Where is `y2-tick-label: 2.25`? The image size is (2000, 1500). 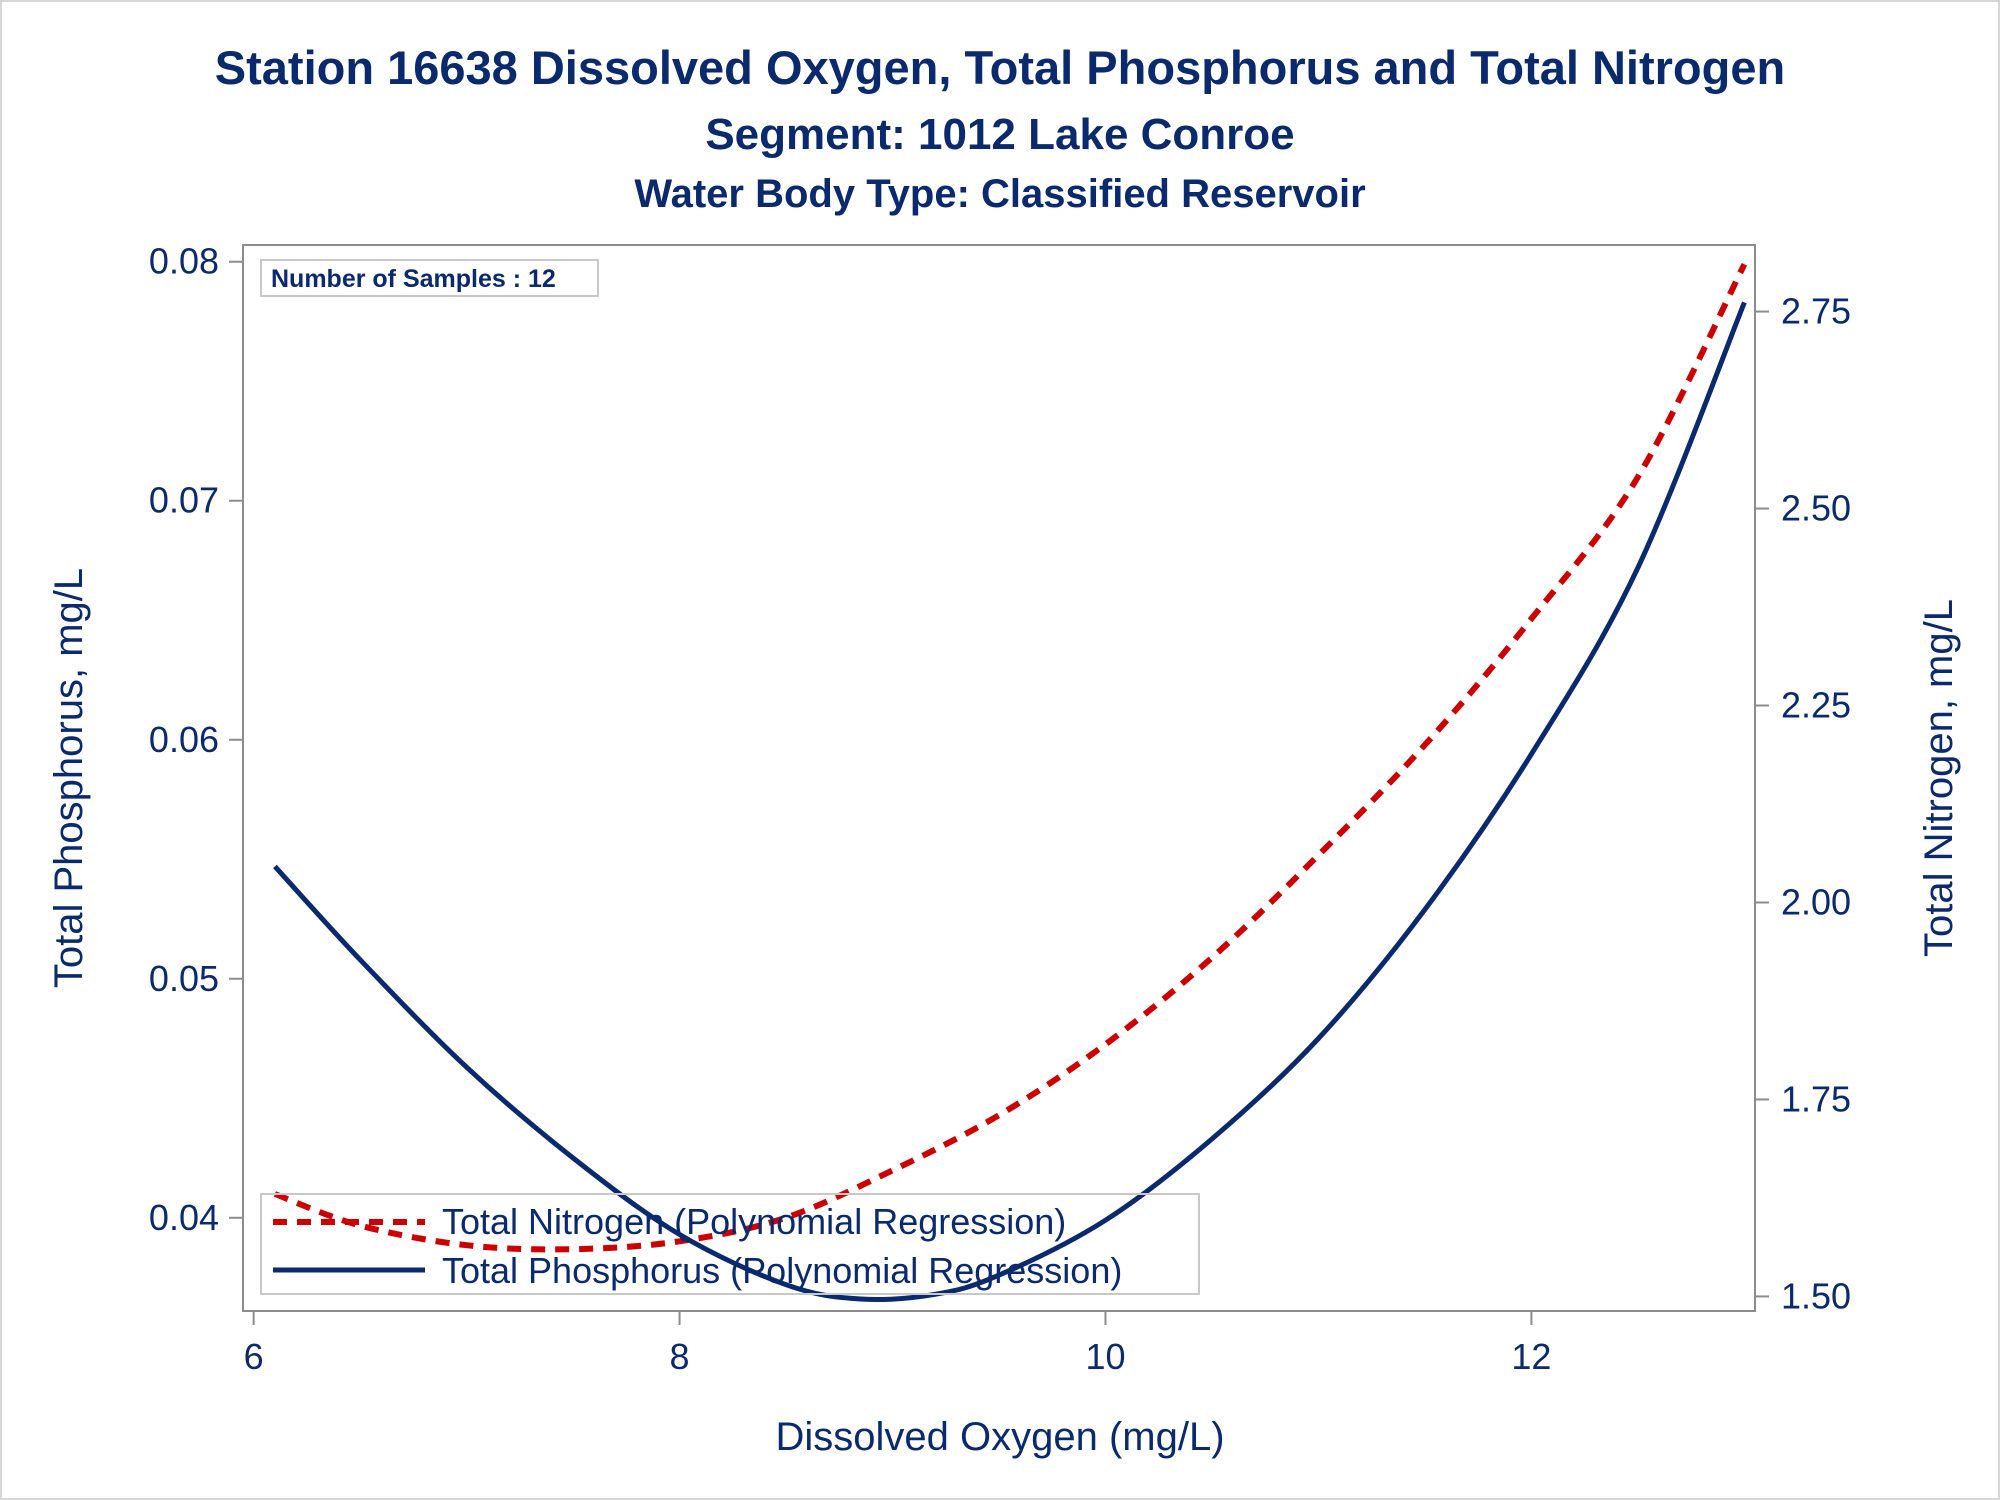
y2-tick-label: 2.25 is located at coordinates (1816, 705).